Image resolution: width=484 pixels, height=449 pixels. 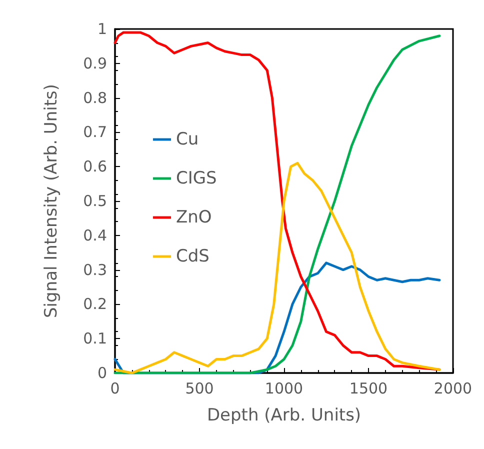 What do you see at coordinates (193, 256) in the screenshot?
I see `legend-label: CdS` at bounding box center [193, 256].